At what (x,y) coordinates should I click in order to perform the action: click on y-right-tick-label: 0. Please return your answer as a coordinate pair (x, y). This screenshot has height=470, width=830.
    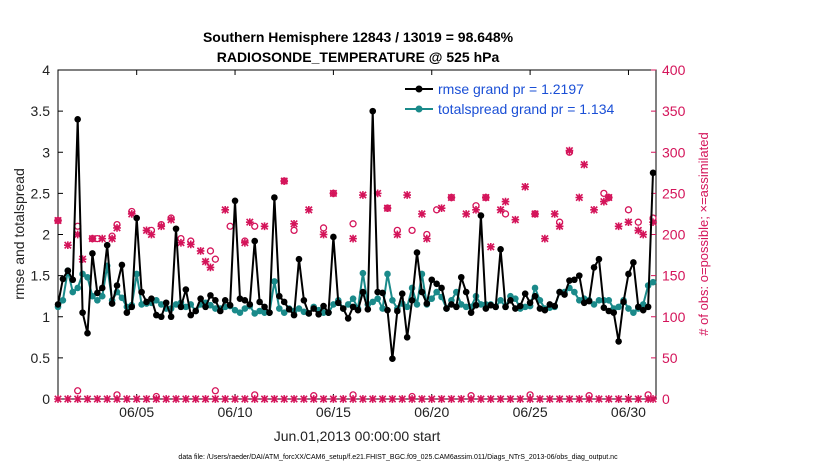
    Looking at the image, I should click on (666, 399).